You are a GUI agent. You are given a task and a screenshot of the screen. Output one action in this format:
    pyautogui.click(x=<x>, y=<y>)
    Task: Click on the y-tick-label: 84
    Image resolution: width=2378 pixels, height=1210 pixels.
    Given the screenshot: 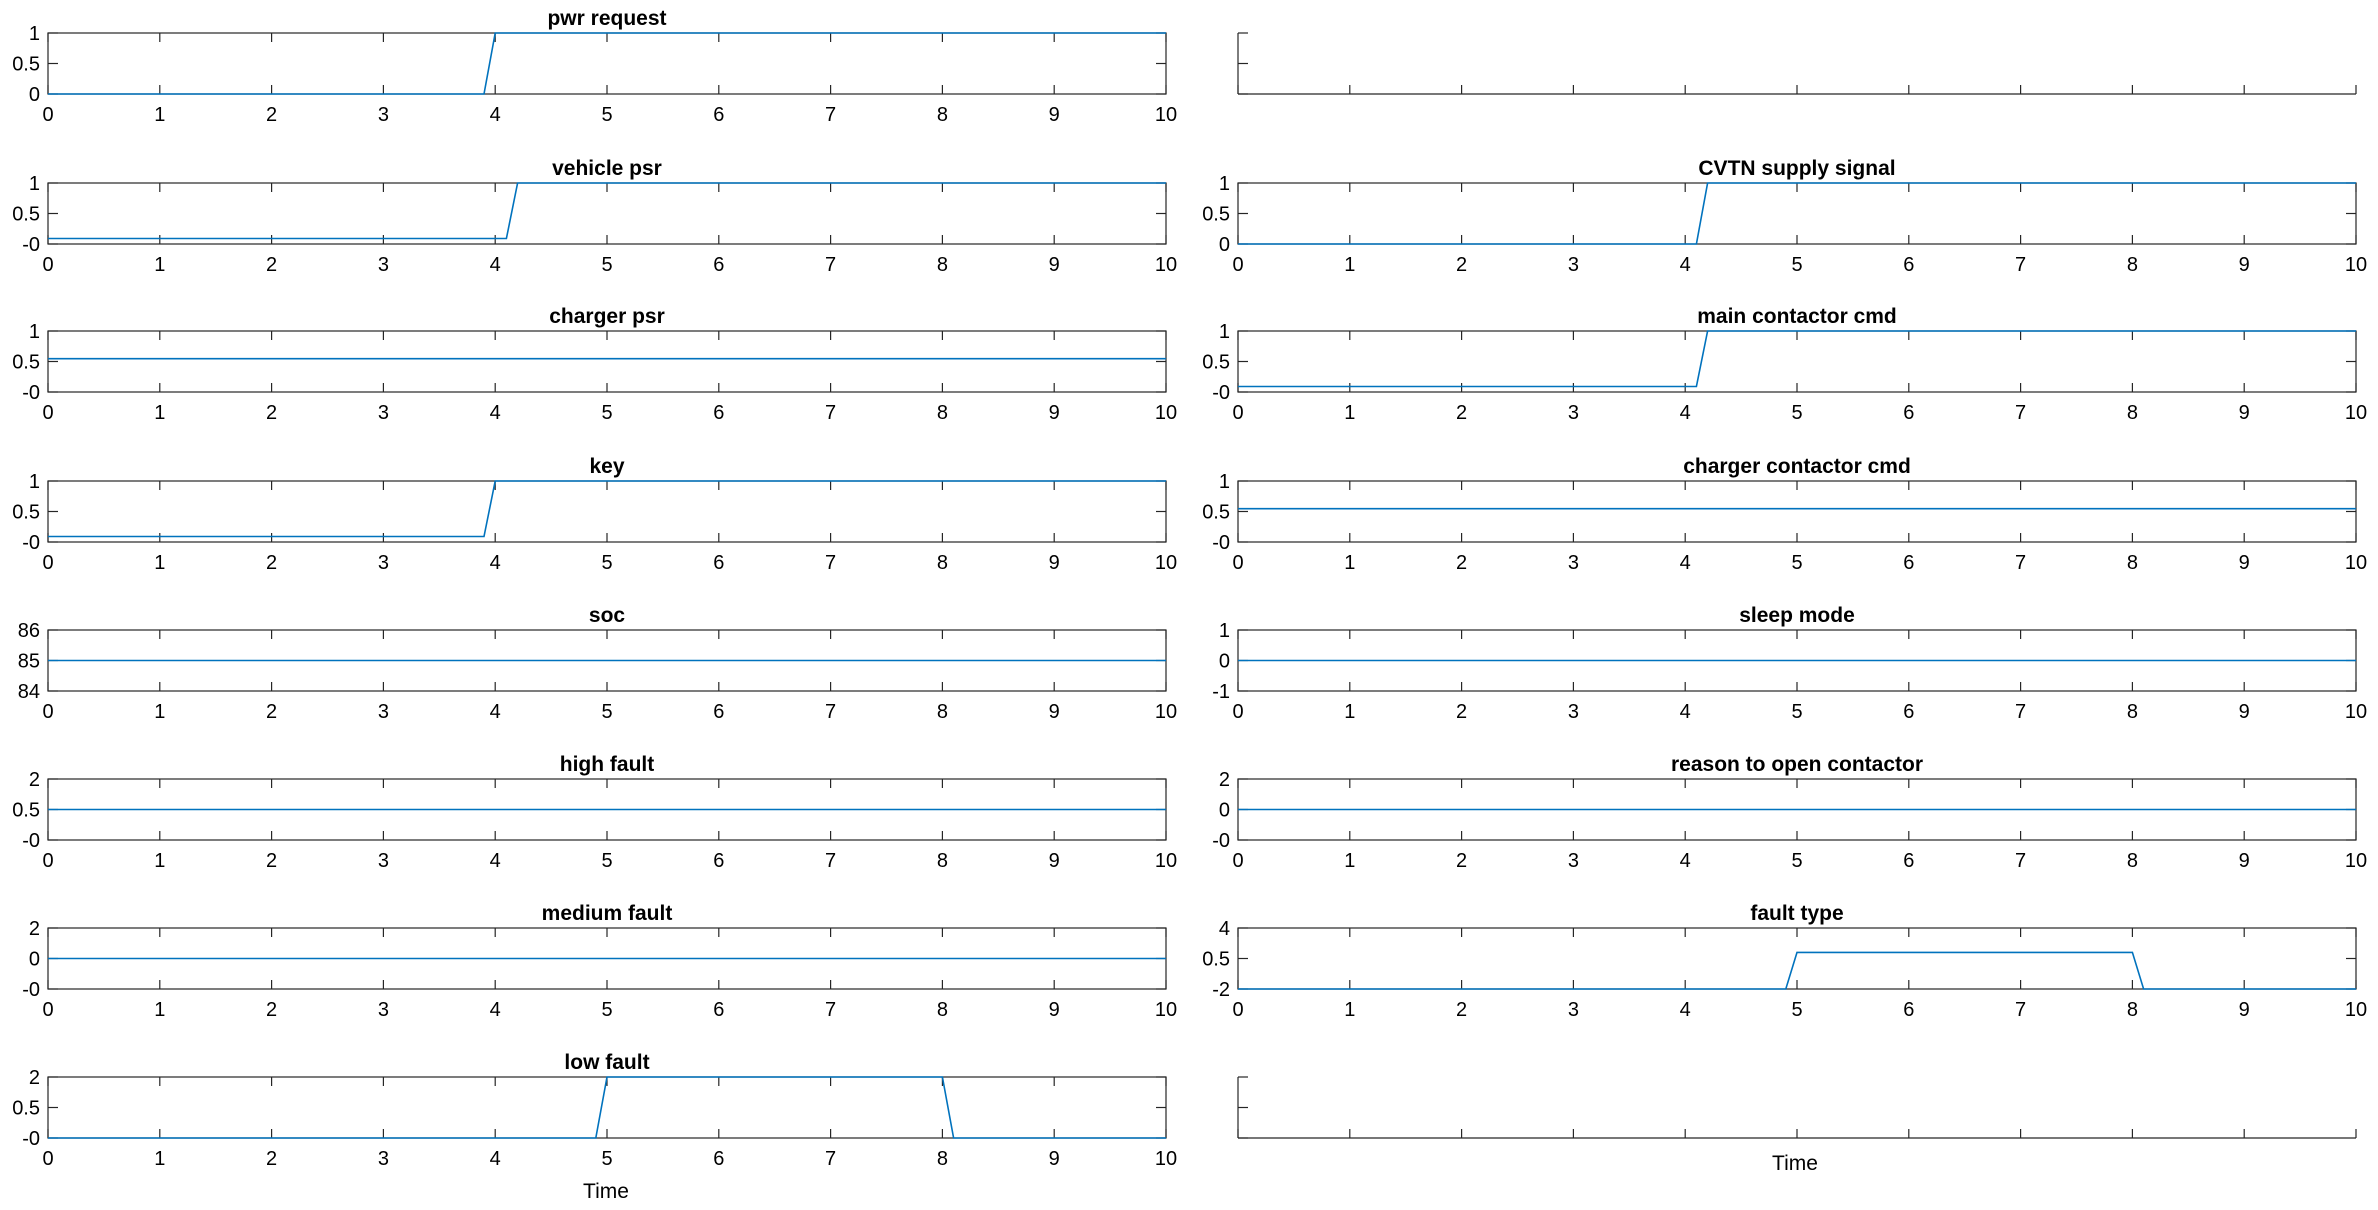 What is the action you would take?
    pyautogui.click(x=29, y=692)
    